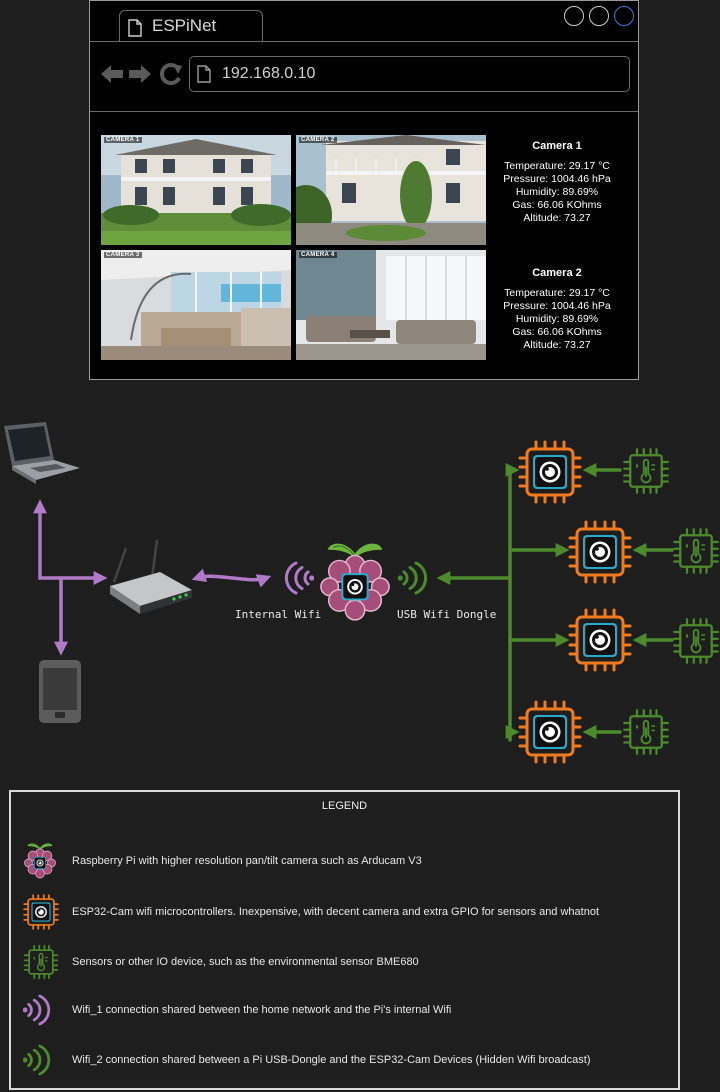 The image size is (720, 1092). Describe the element at coordinates (364, 111) in the screenshot. I see `toolbar-divider` at that location.